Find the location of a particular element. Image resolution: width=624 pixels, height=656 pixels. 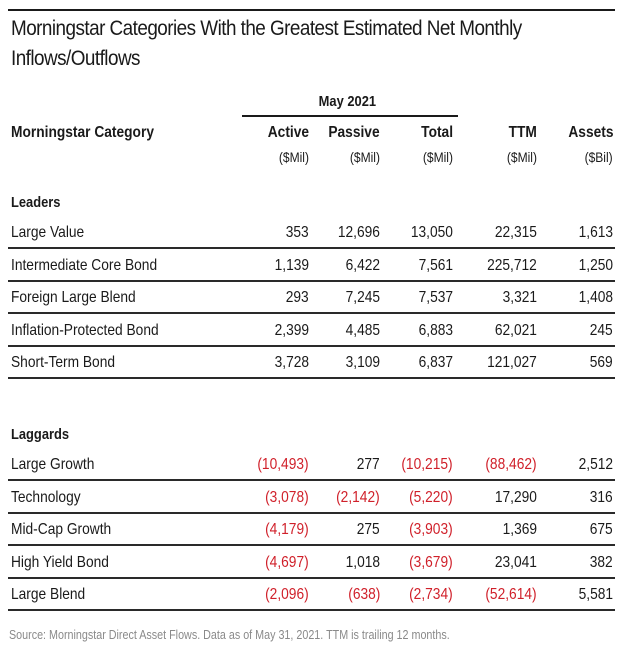

cell-total: 13,050 is located at coordinates (428, 233).